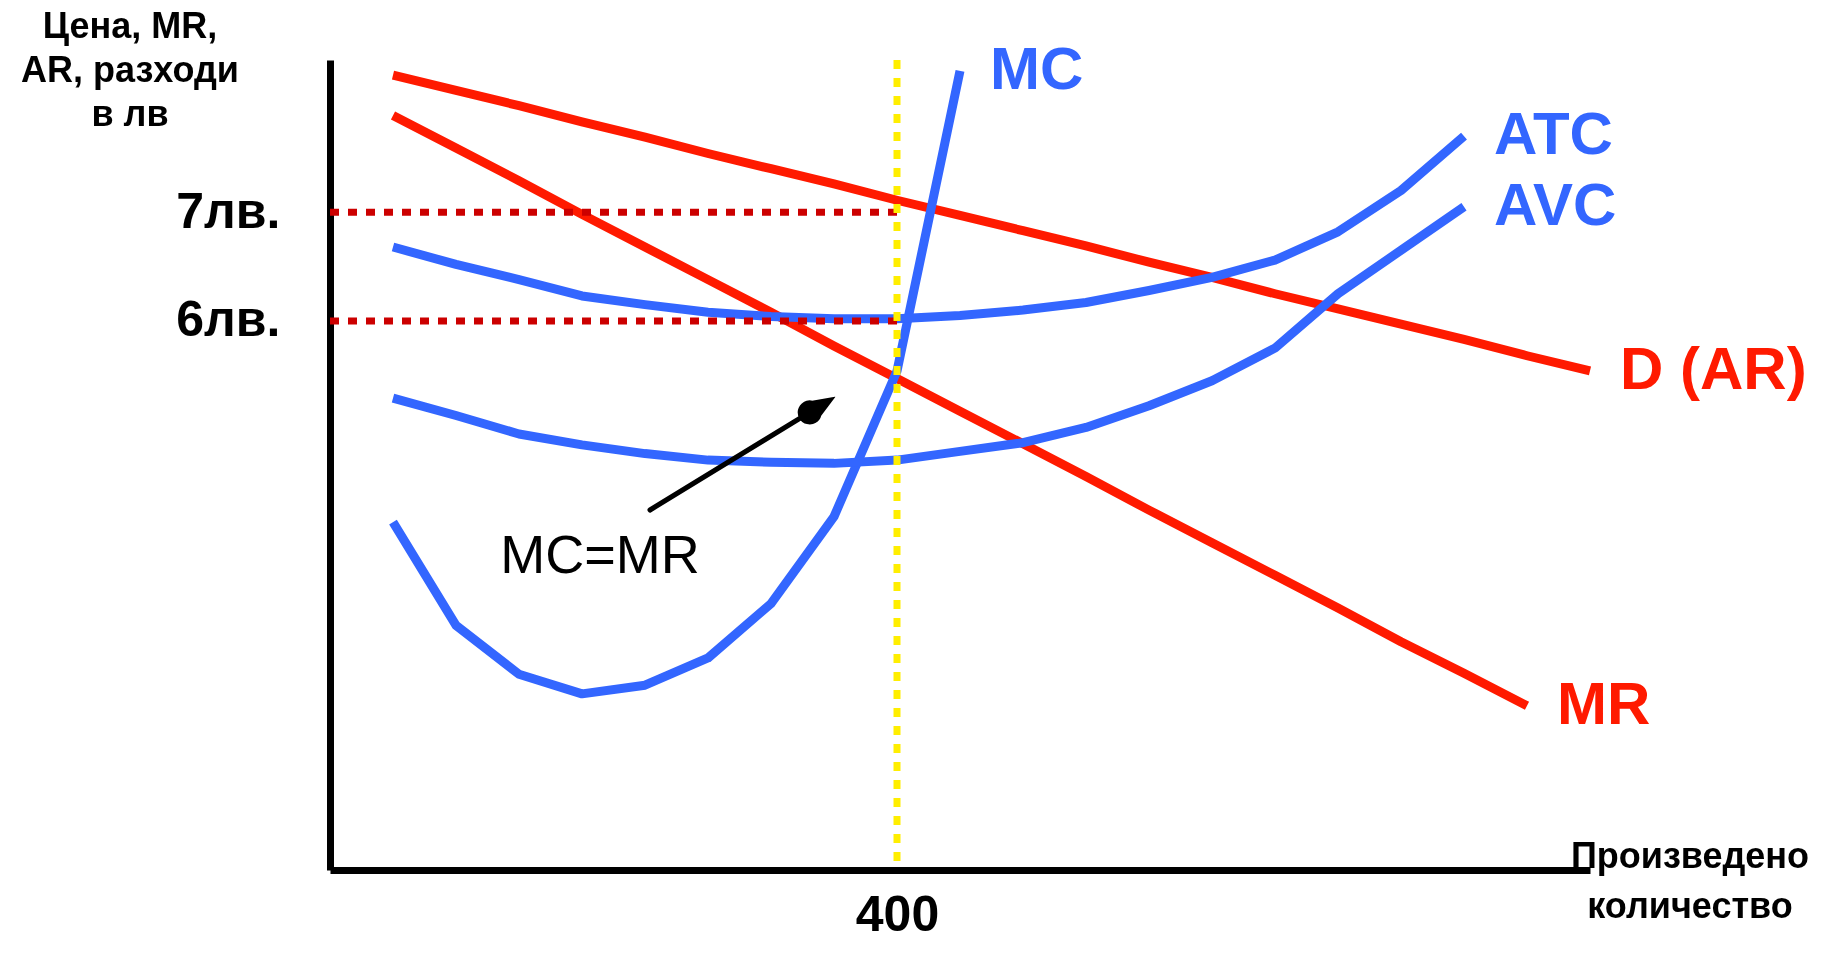 This screenshot has height=979, width=1843. Describe the element at coordinates (1690, 880) in the screenshot. I see `x-axis-title: Произведено количество` at that location.